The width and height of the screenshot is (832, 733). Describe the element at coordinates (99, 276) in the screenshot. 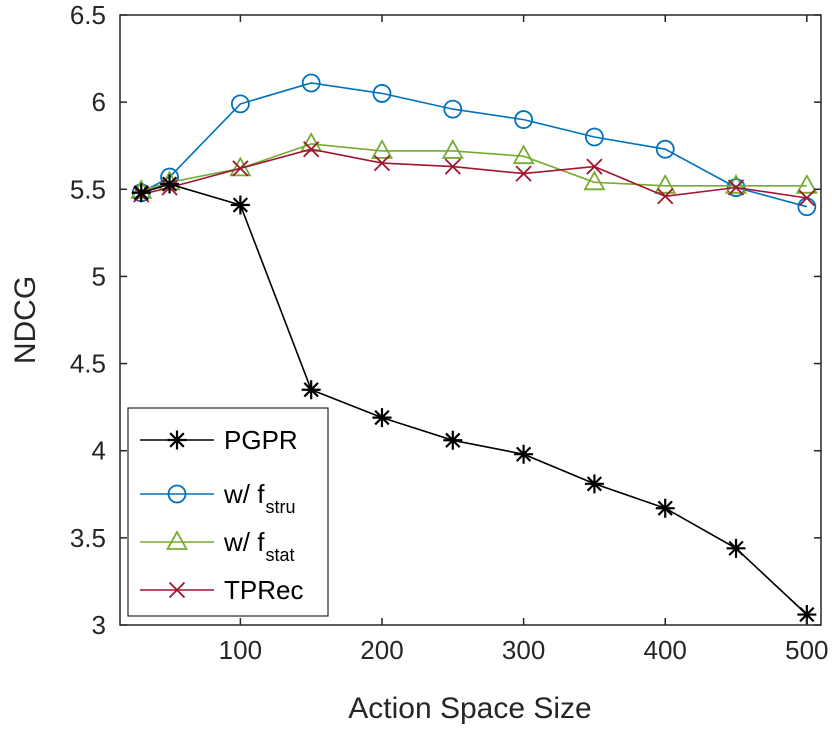

I see `y-tick-label: 5` at that location.